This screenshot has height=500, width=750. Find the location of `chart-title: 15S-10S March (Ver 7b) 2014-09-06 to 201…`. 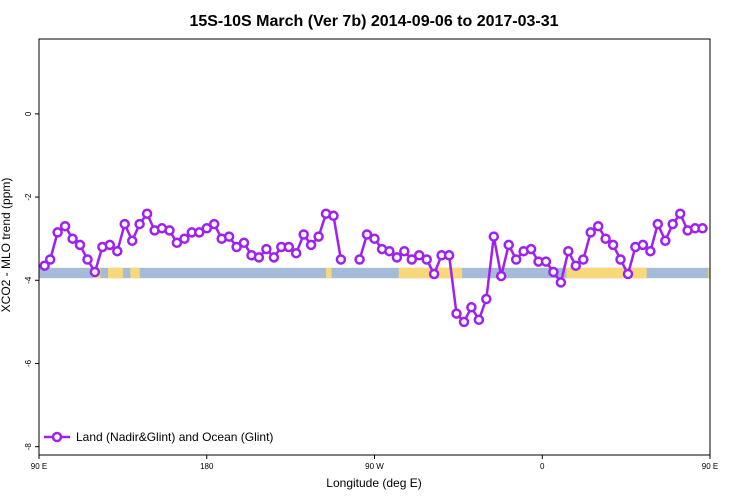

chart-title: 15S-10S March (Ver 7b) 2014-09-06 to 201… is located at coordinates (373, 21).